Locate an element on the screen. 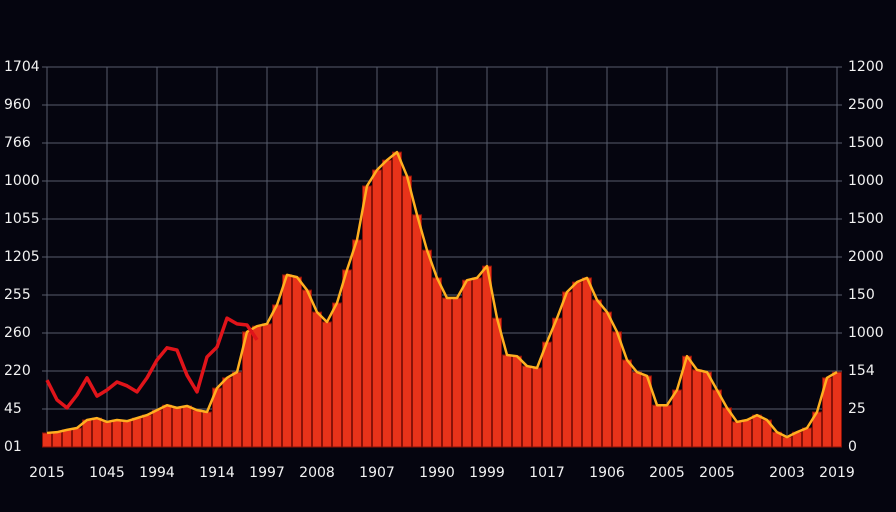 Image resolution: width=896 pixels, height=512 pixels. x-tick-label: 2008 is located at coordinates (317, 473).